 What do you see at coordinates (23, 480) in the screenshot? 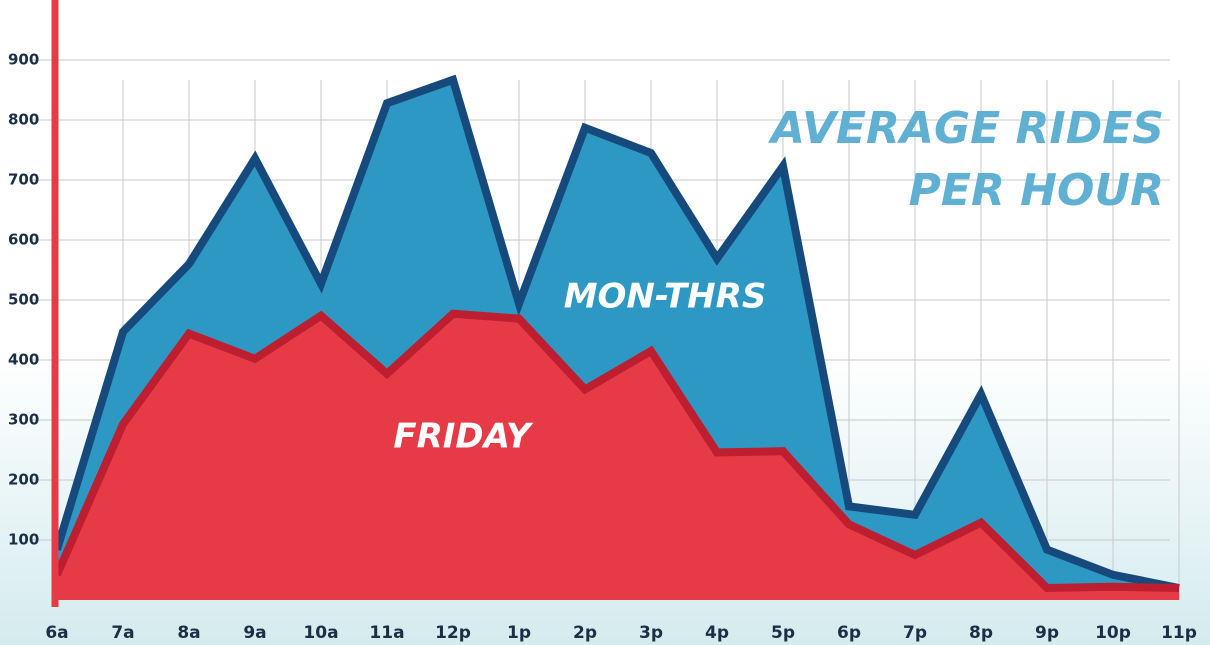
I see `y-tick-label: 200` at bounding box center [23, 480].